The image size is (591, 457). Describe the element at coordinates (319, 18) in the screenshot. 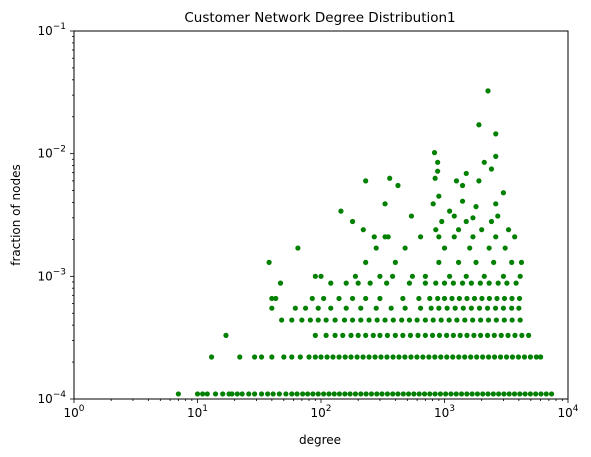

I see `chart-title: Customer Network Degree Distribution1` at that location.